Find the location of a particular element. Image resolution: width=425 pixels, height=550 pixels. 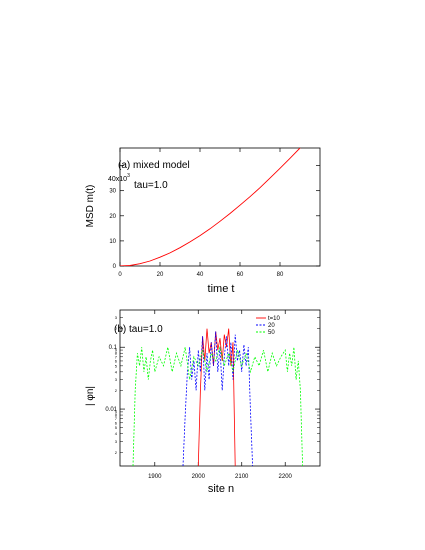

x-tick-label: 2000 is located at coordinates (199, 477).